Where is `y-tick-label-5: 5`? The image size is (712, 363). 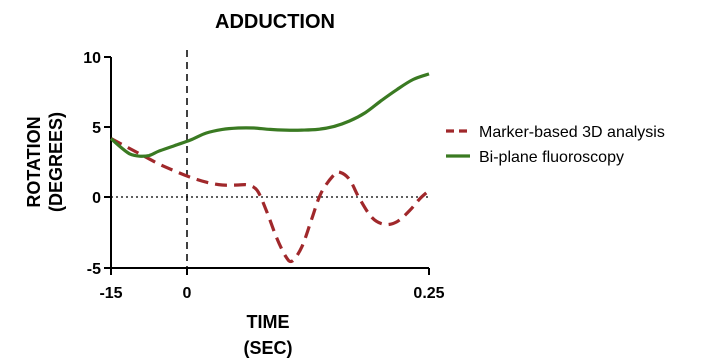
y-tick-label-5: 5 is located at coordinates (96, 128).